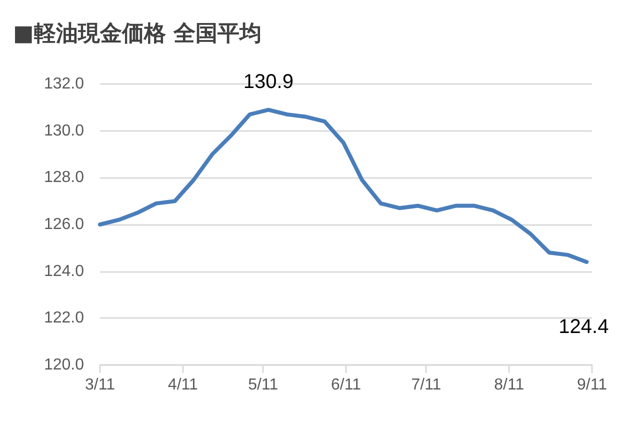 This screenshot has height=426, width=619. I want to click on y-tick-label: 132.0, so click(64, 84).